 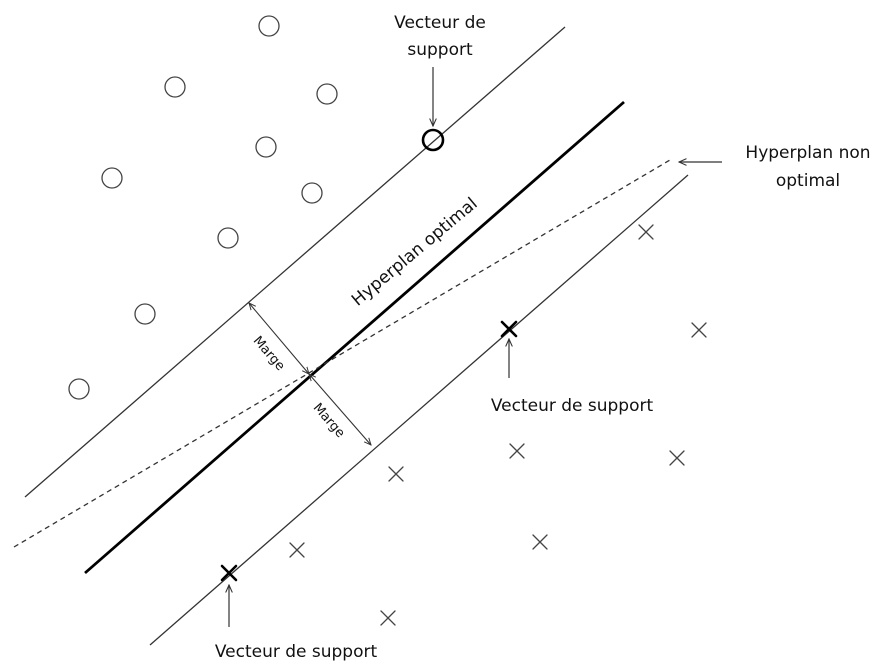 I want to click on support-vector-circle, so click(x=433, y=140).